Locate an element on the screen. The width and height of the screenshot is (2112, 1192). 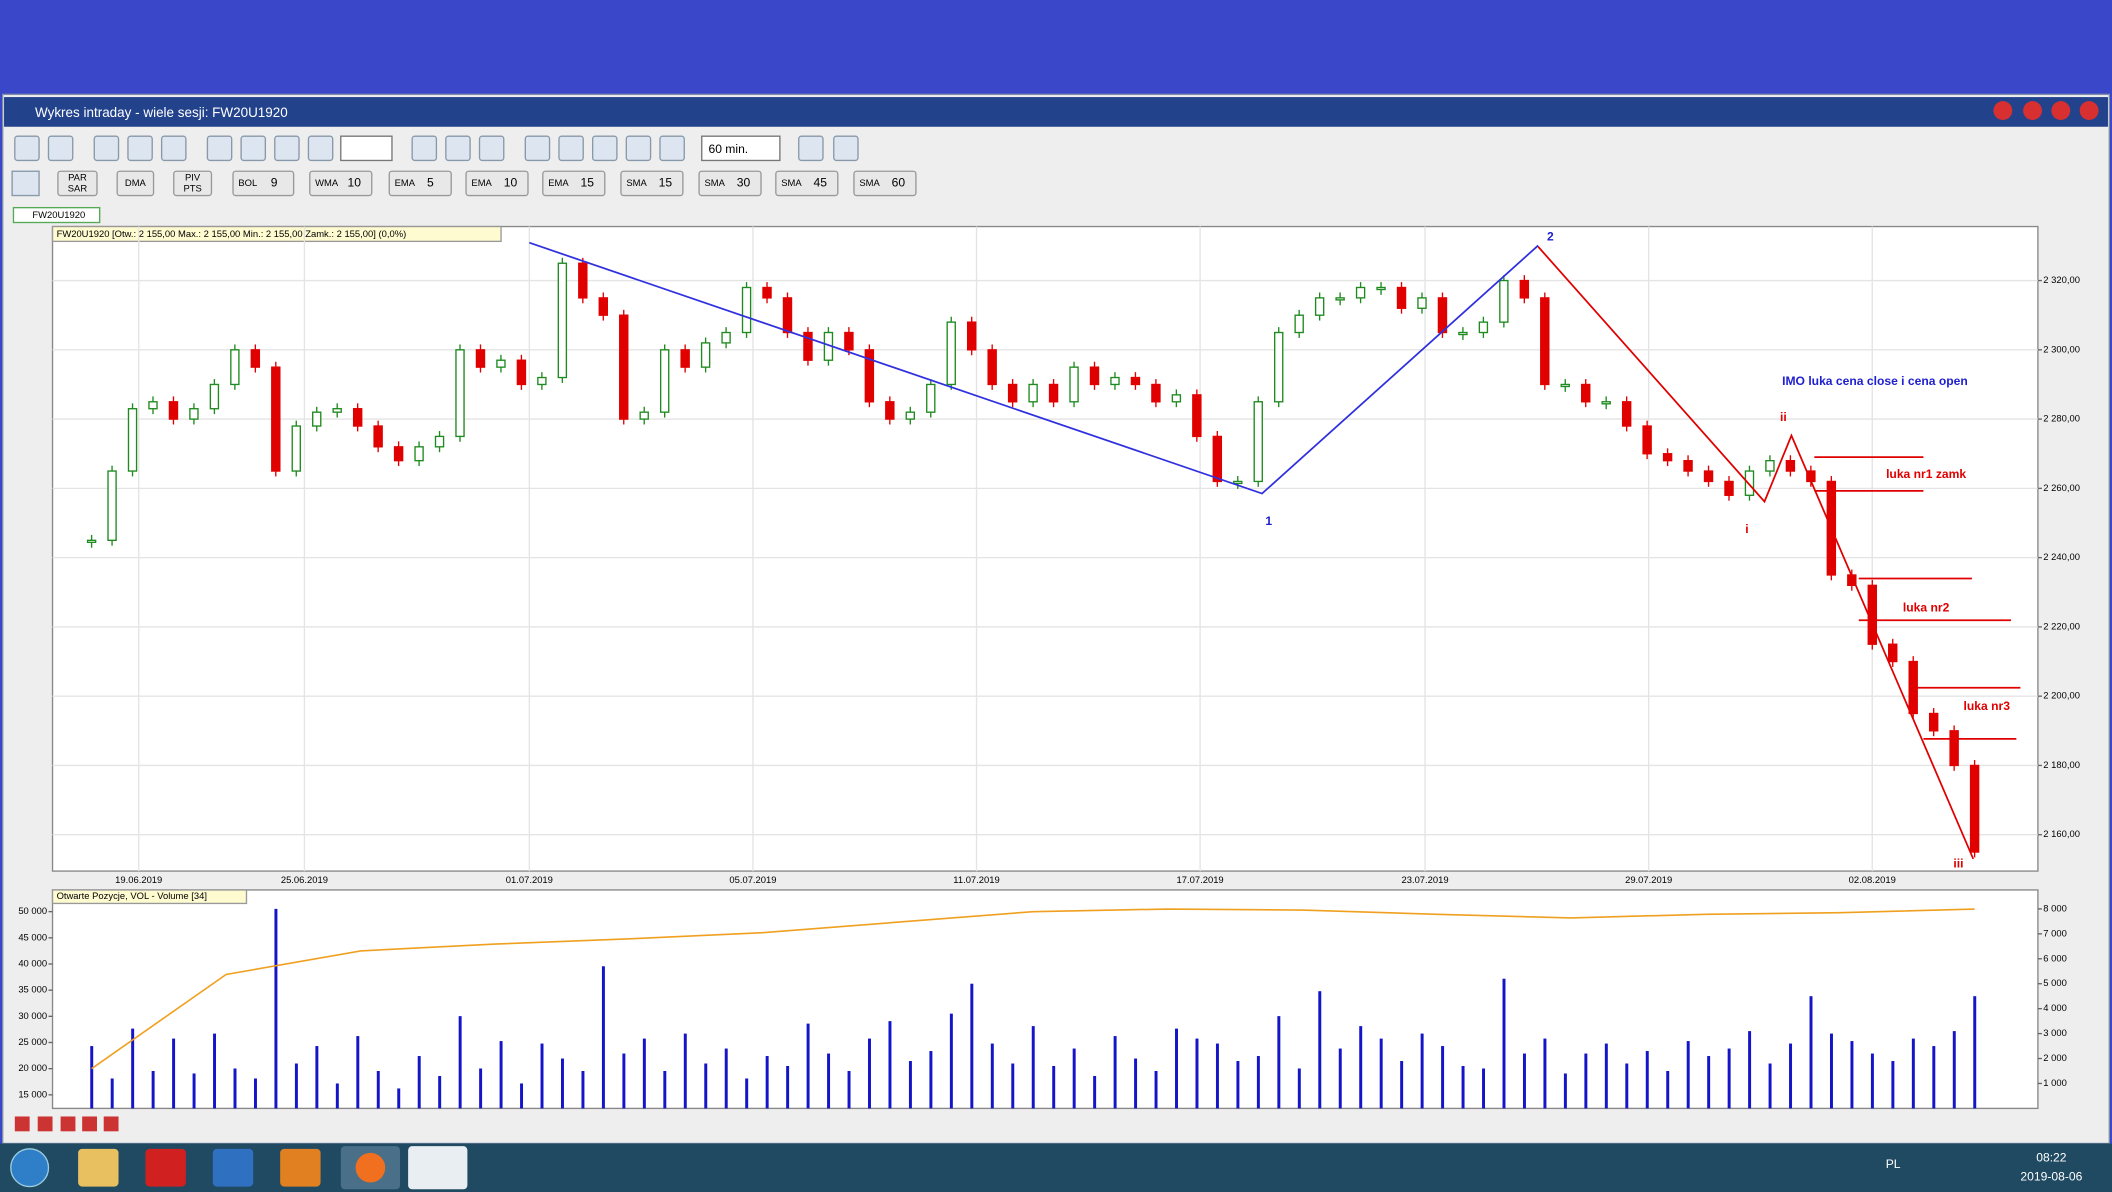
indicator-period: 30 is located at coordinates (744, 183).